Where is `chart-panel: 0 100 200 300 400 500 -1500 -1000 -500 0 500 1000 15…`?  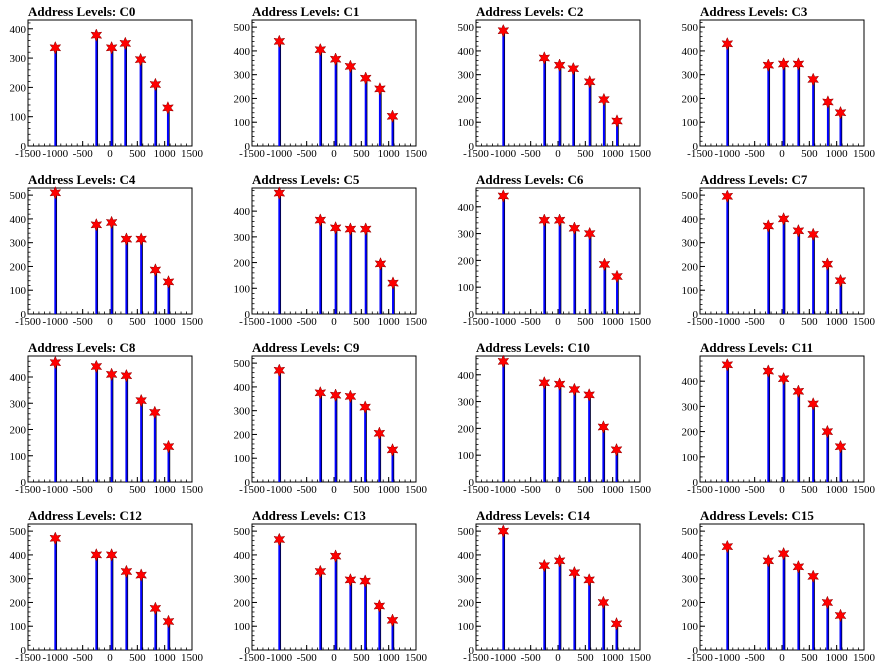 chart-panel: 0 100 200 300 400 500 -1500 -1000 -500 0 500 1000 15… is located at coordinates (784, 588).